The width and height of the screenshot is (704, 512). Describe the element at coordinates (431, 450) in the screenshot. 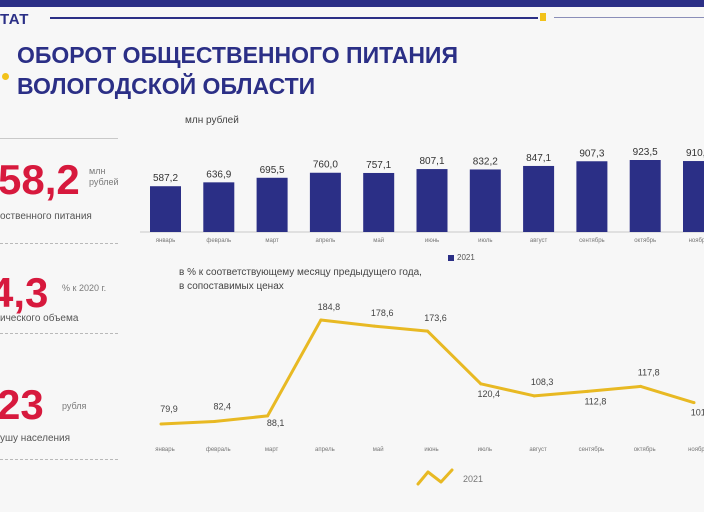

I see `line-category-label: июнь` at that location.